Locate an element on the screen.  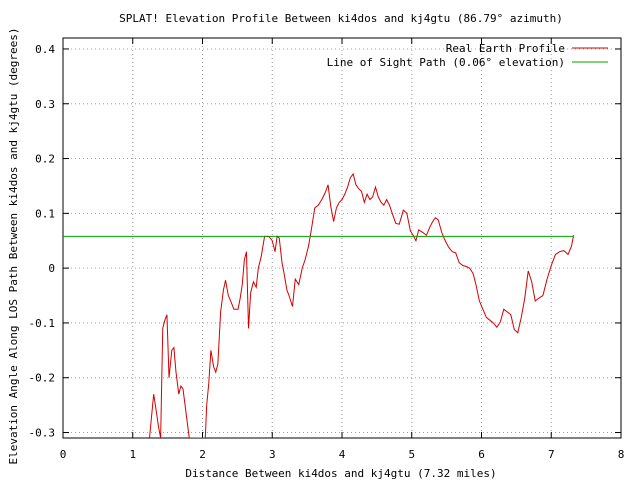
y-tick-label: -0.2 is located at coordinates (42, 378).